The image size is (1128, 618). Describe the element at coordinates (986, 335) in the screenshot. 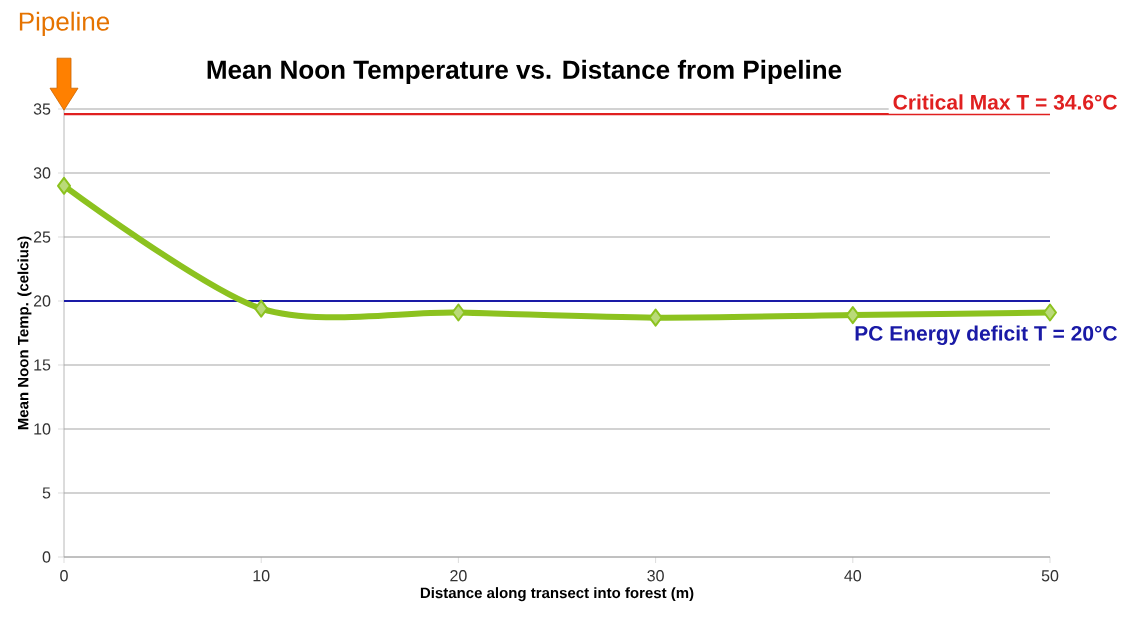

I see `ref-line-label: PC Energy deficit T = 20°C` at that location.